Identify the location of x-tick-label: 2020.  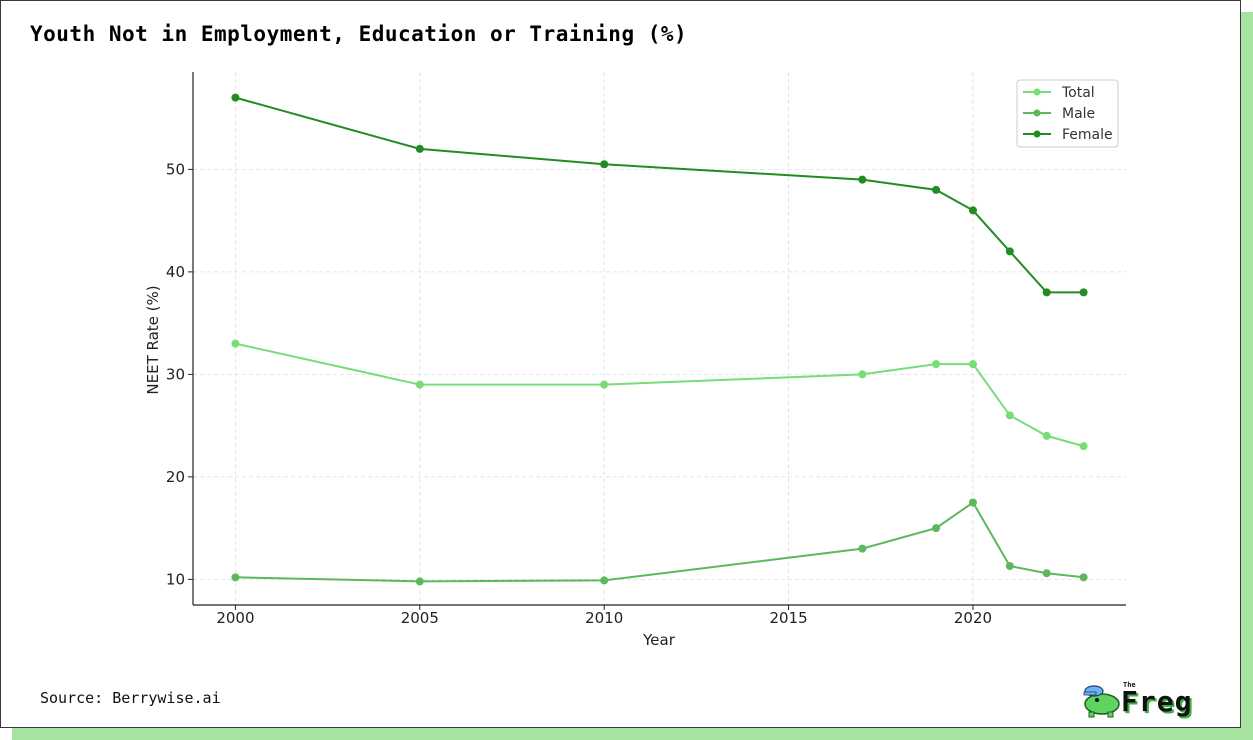
(973, 618).